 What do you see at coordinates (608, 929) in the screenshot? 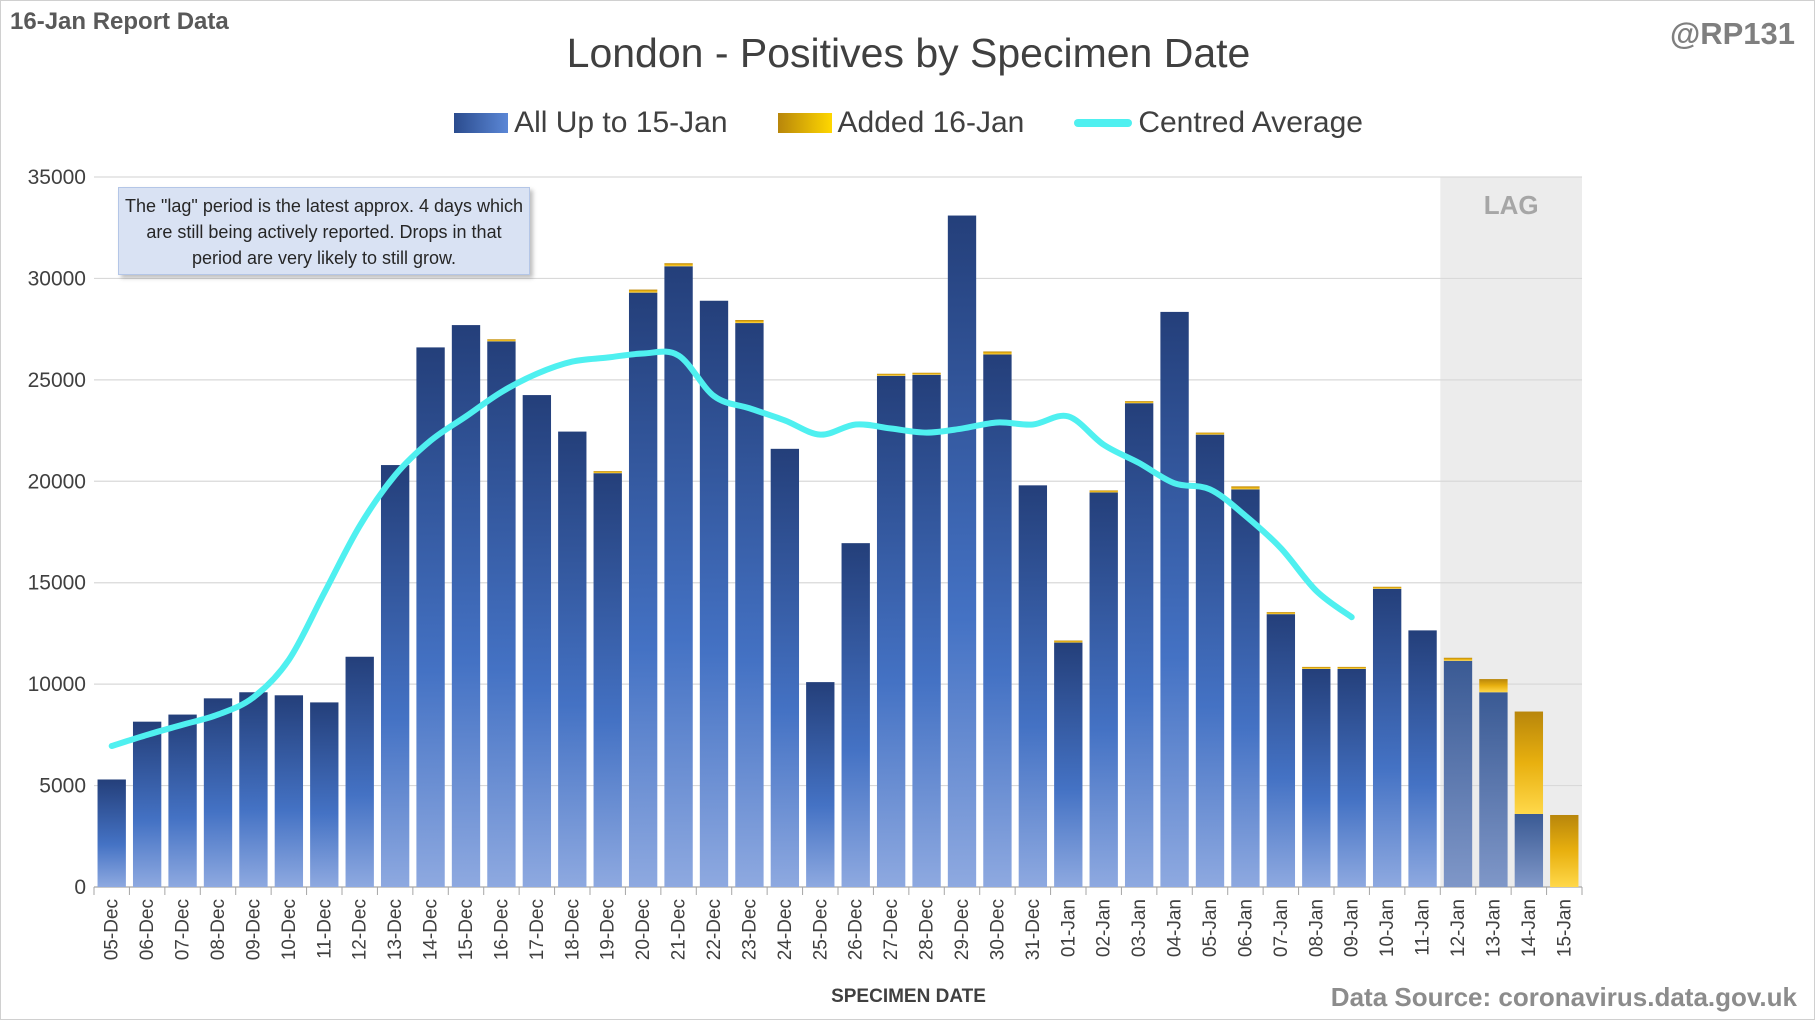
I see `x-tick-label: 19-Dec` at bounding box center [608, 929].